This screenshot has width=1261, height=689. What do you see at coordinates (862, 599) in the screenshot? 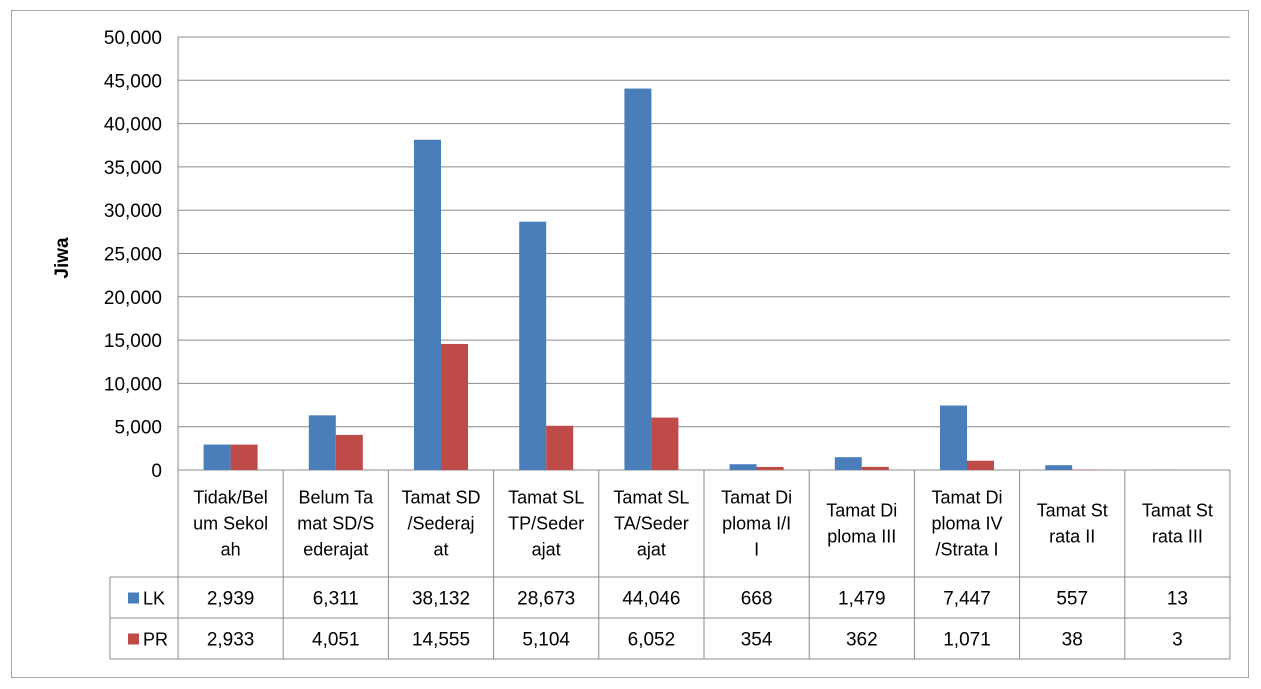
I see `data-label-lk: 1,479` at bounding box center [862, 599].